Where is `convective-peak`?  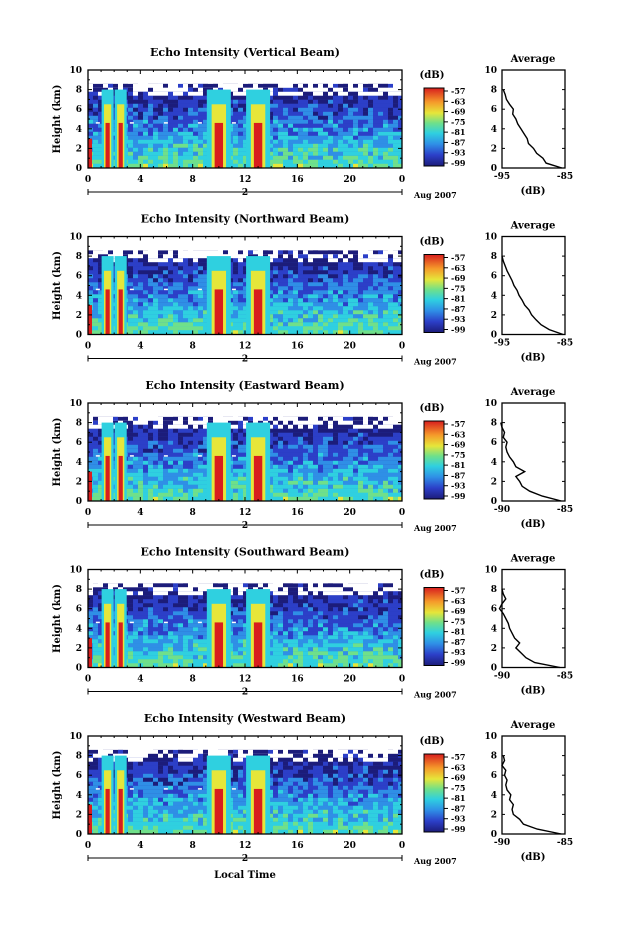 convective-peak is located at coordinates (258, 478).